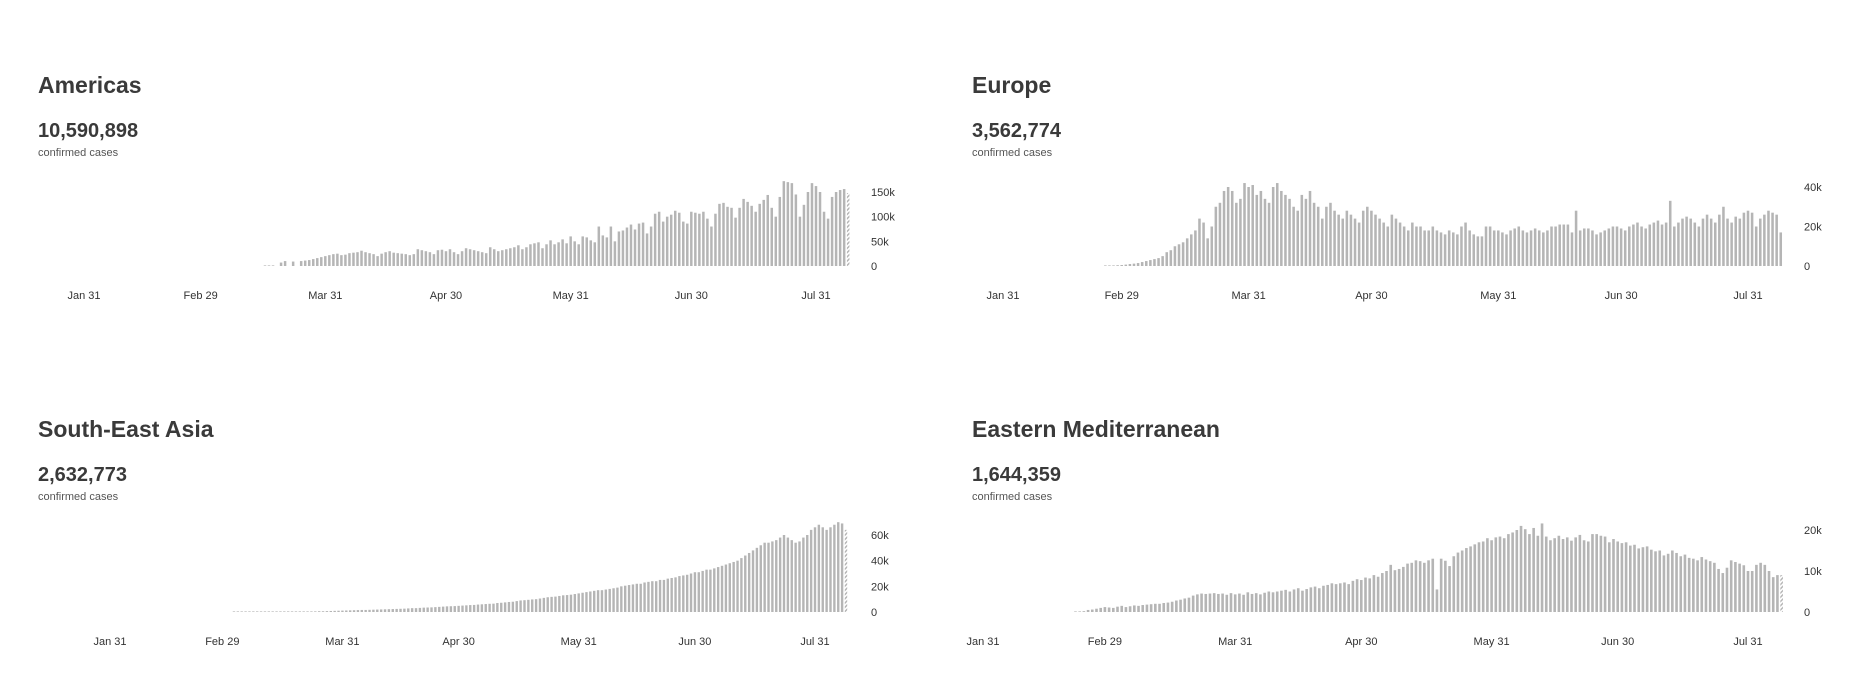 The width and height of the screenshot is (1872, 700). What do you see at coordinates (1105, 642) in the screenshot?
I see `x-tick-label: Feb 29` at bounding box center [1105, 642].